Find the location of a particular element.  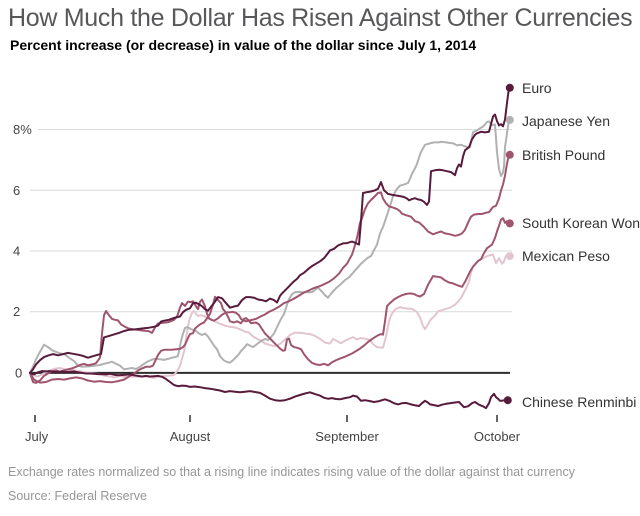

svg-text: Chinese Renminbi is located at coordinates (579, 402).